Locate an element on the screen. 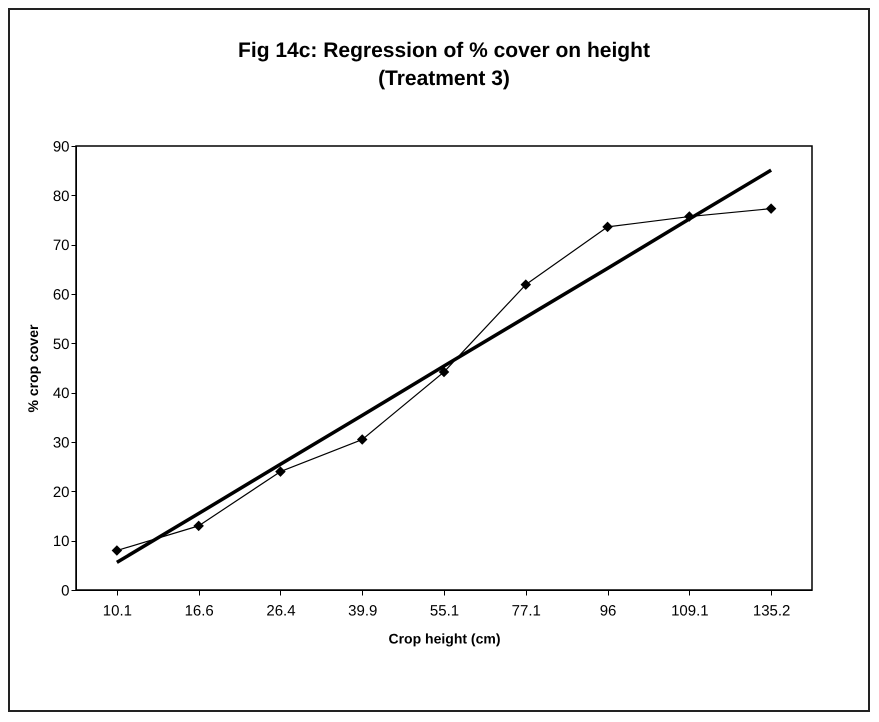  x-tick-label: 10.1 is located at coordinates (117, 611).